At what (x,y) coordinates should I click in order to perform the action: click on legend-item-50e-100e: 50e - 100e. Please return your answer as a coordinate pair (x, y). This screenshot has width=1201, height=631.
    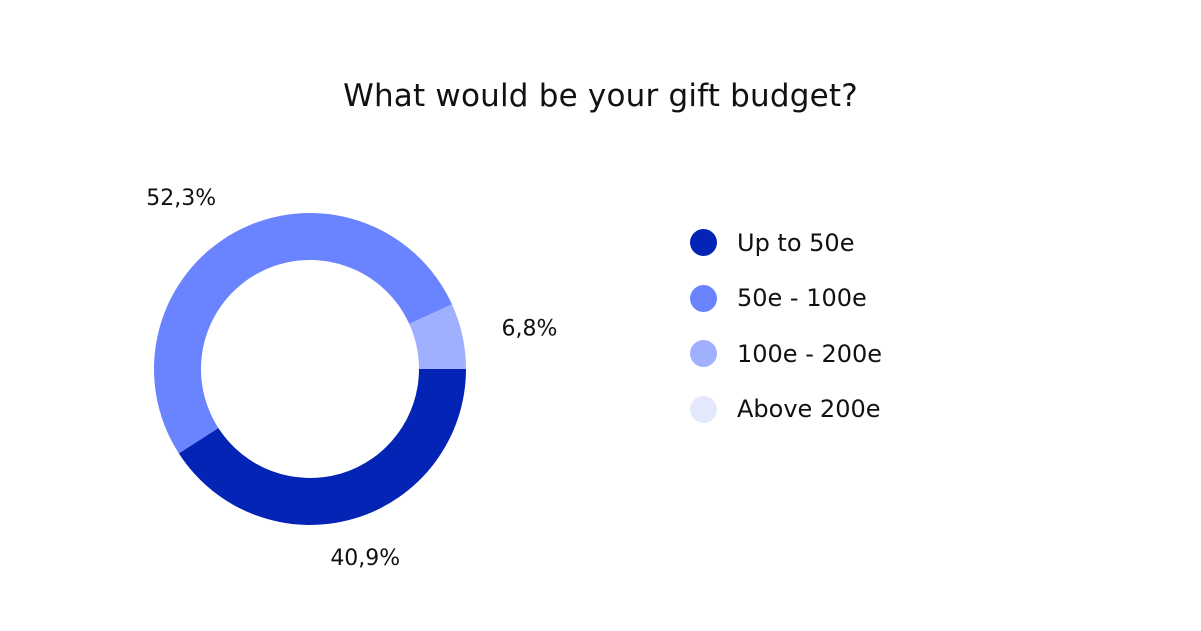
    Looking at the image, I should click on (786, 299).